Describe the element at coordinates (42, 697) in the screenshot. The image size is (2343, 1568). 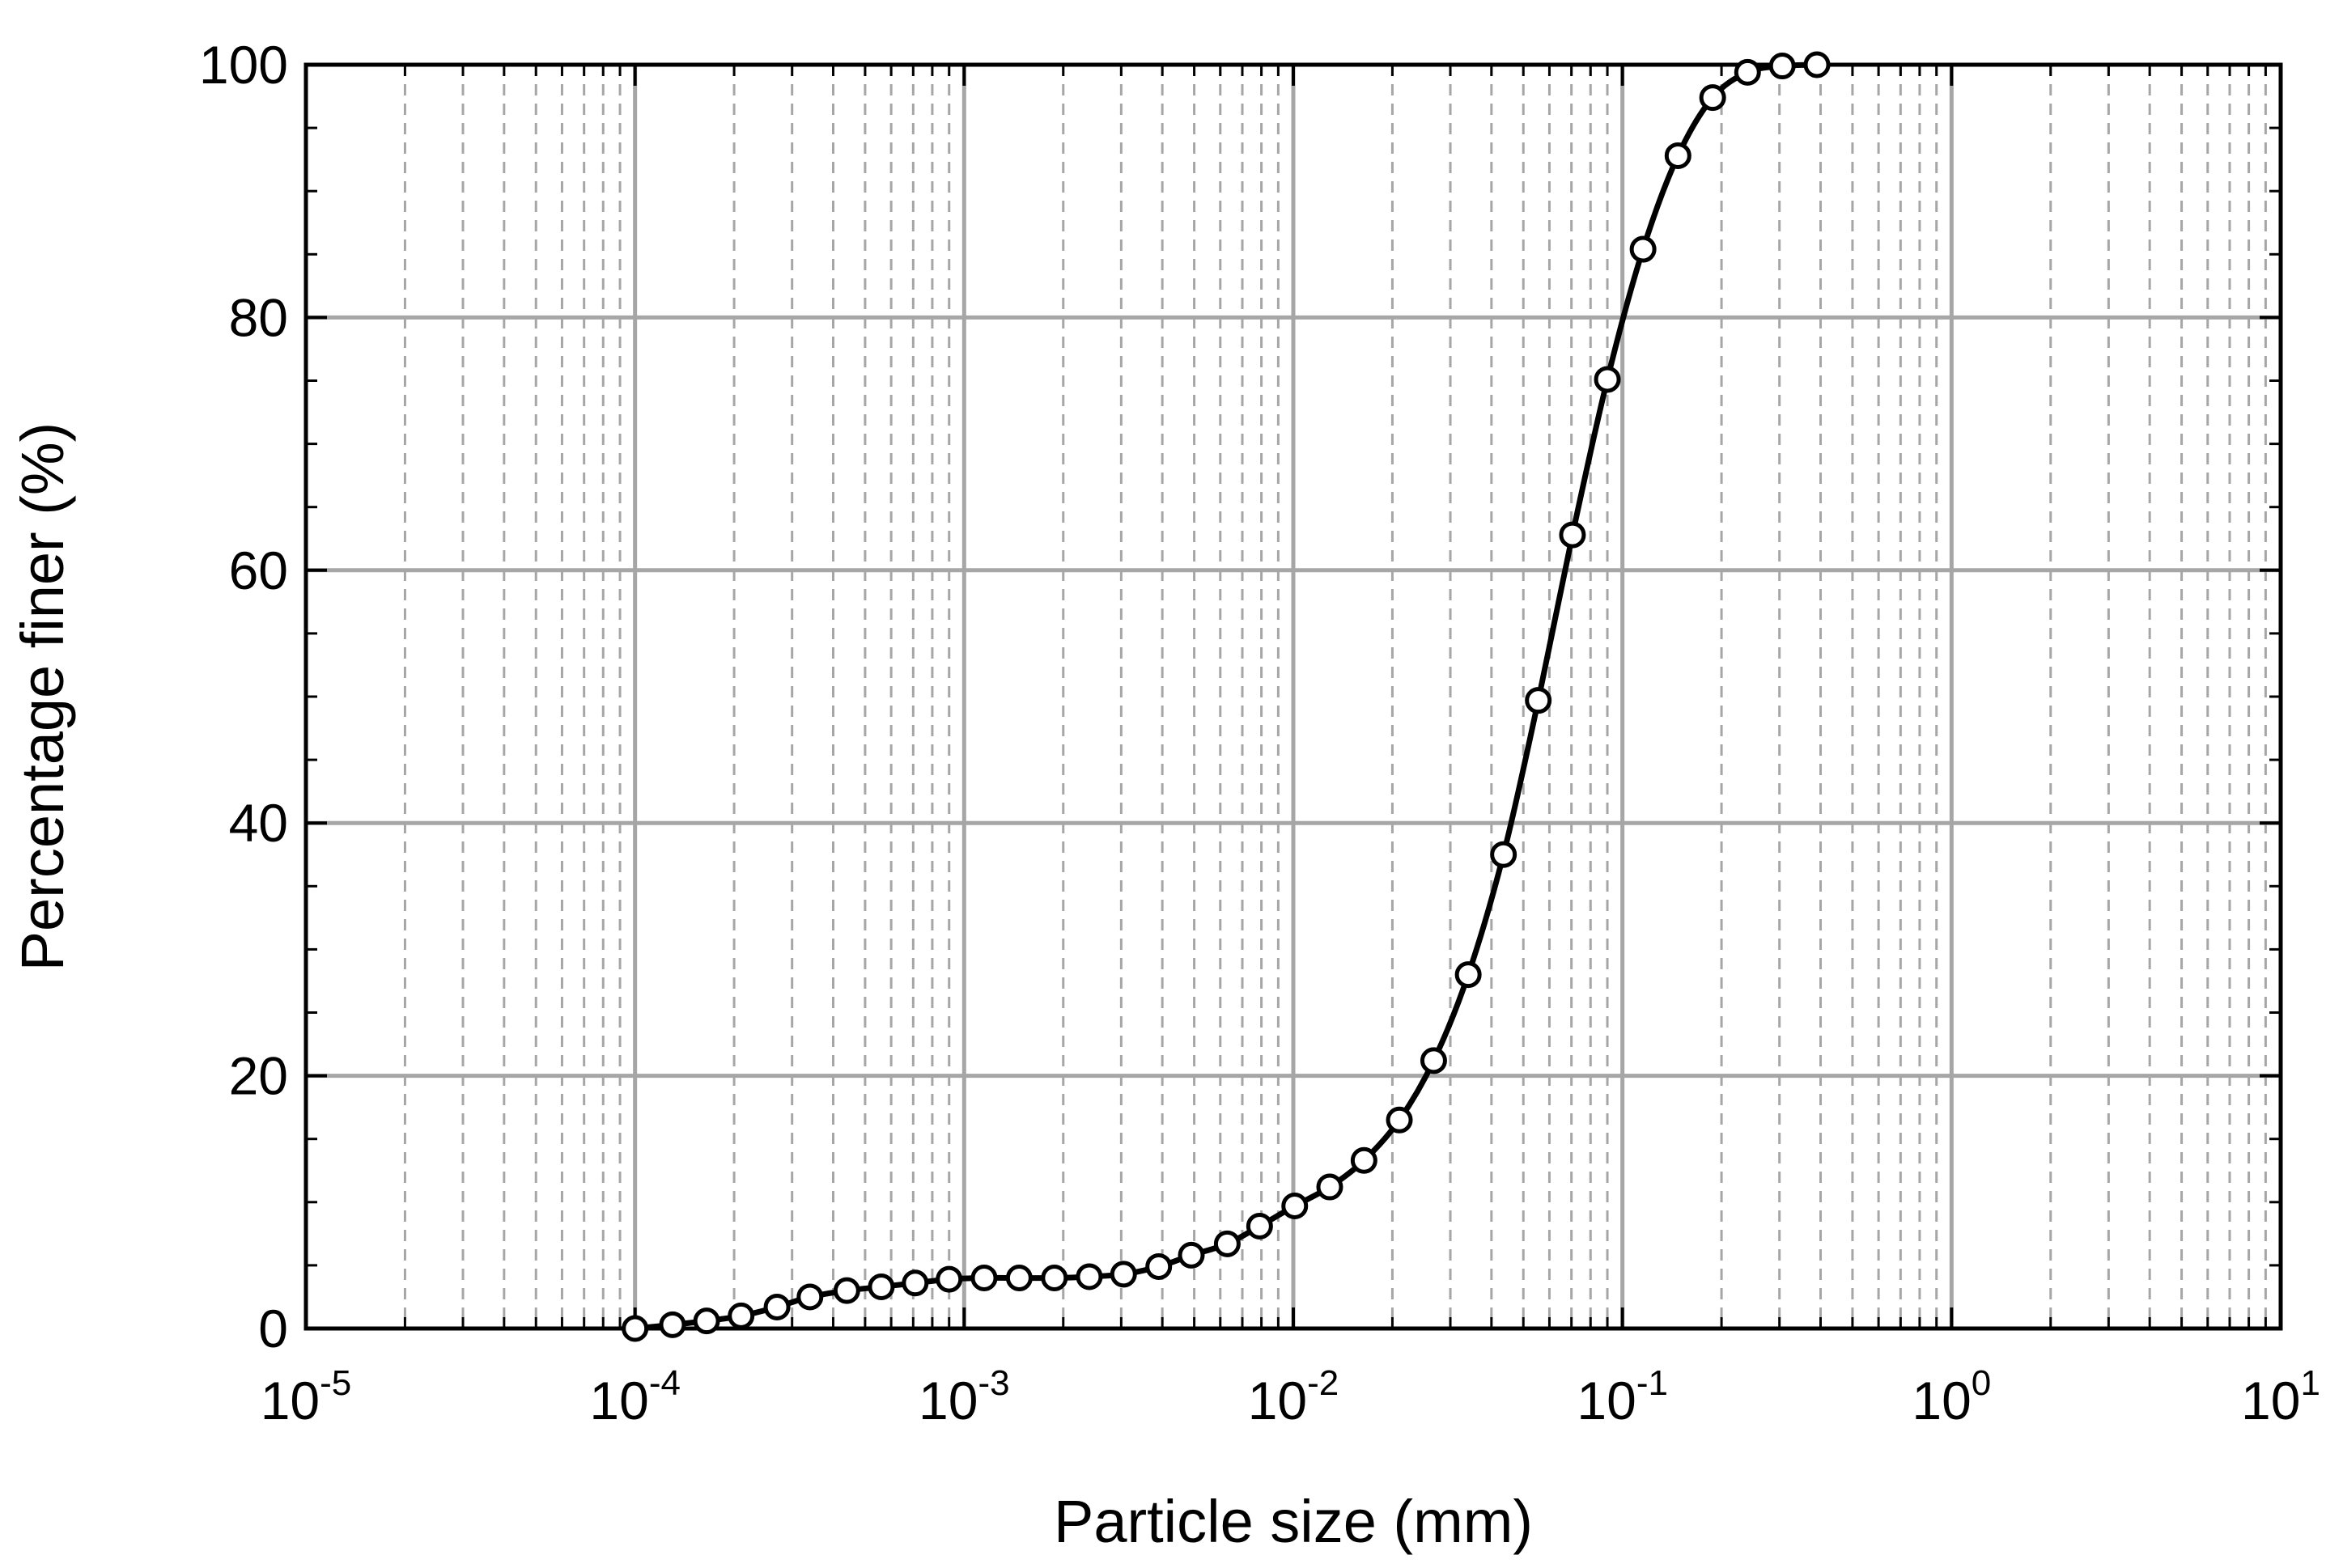
I see `y-axis-title: Percentage finer (%)` at that location.